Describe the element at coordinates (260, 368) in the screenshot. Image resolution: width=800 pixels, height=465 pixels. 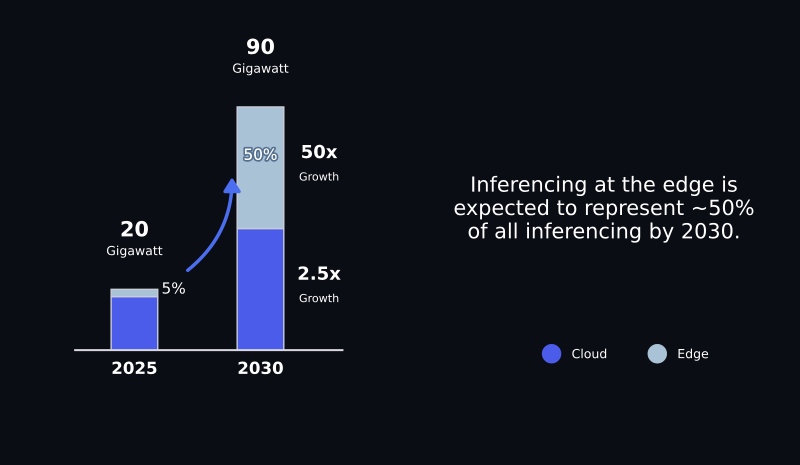
I see `x-tick-label: 2030` at that location.